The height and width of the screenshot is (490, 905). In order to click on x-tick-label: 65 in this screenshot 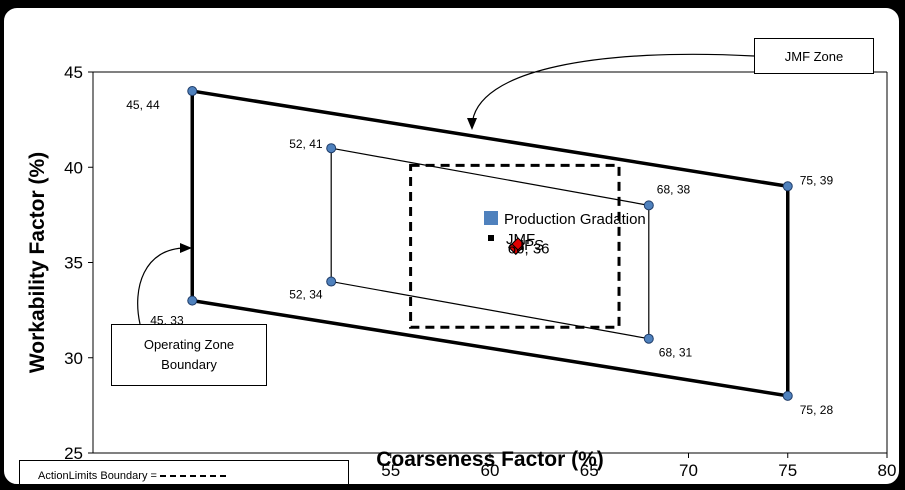, I will do `click(589, 470)`.